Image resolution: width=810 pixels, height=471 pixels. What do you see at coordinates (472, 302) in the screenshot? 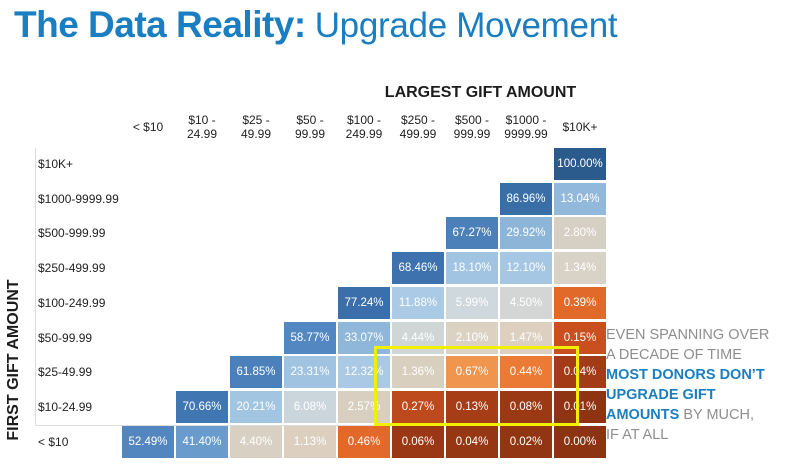
I see `heatmap-cell: 5.99%` at bounding box center [472, 302].